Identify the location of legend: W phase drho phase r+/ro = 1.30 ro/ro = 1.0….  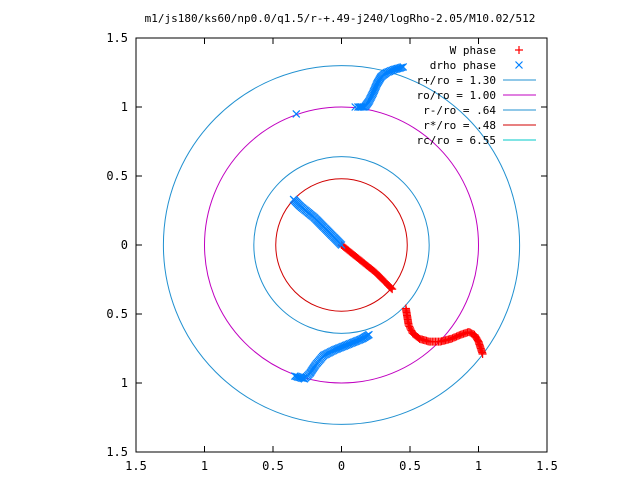
(476, 95).